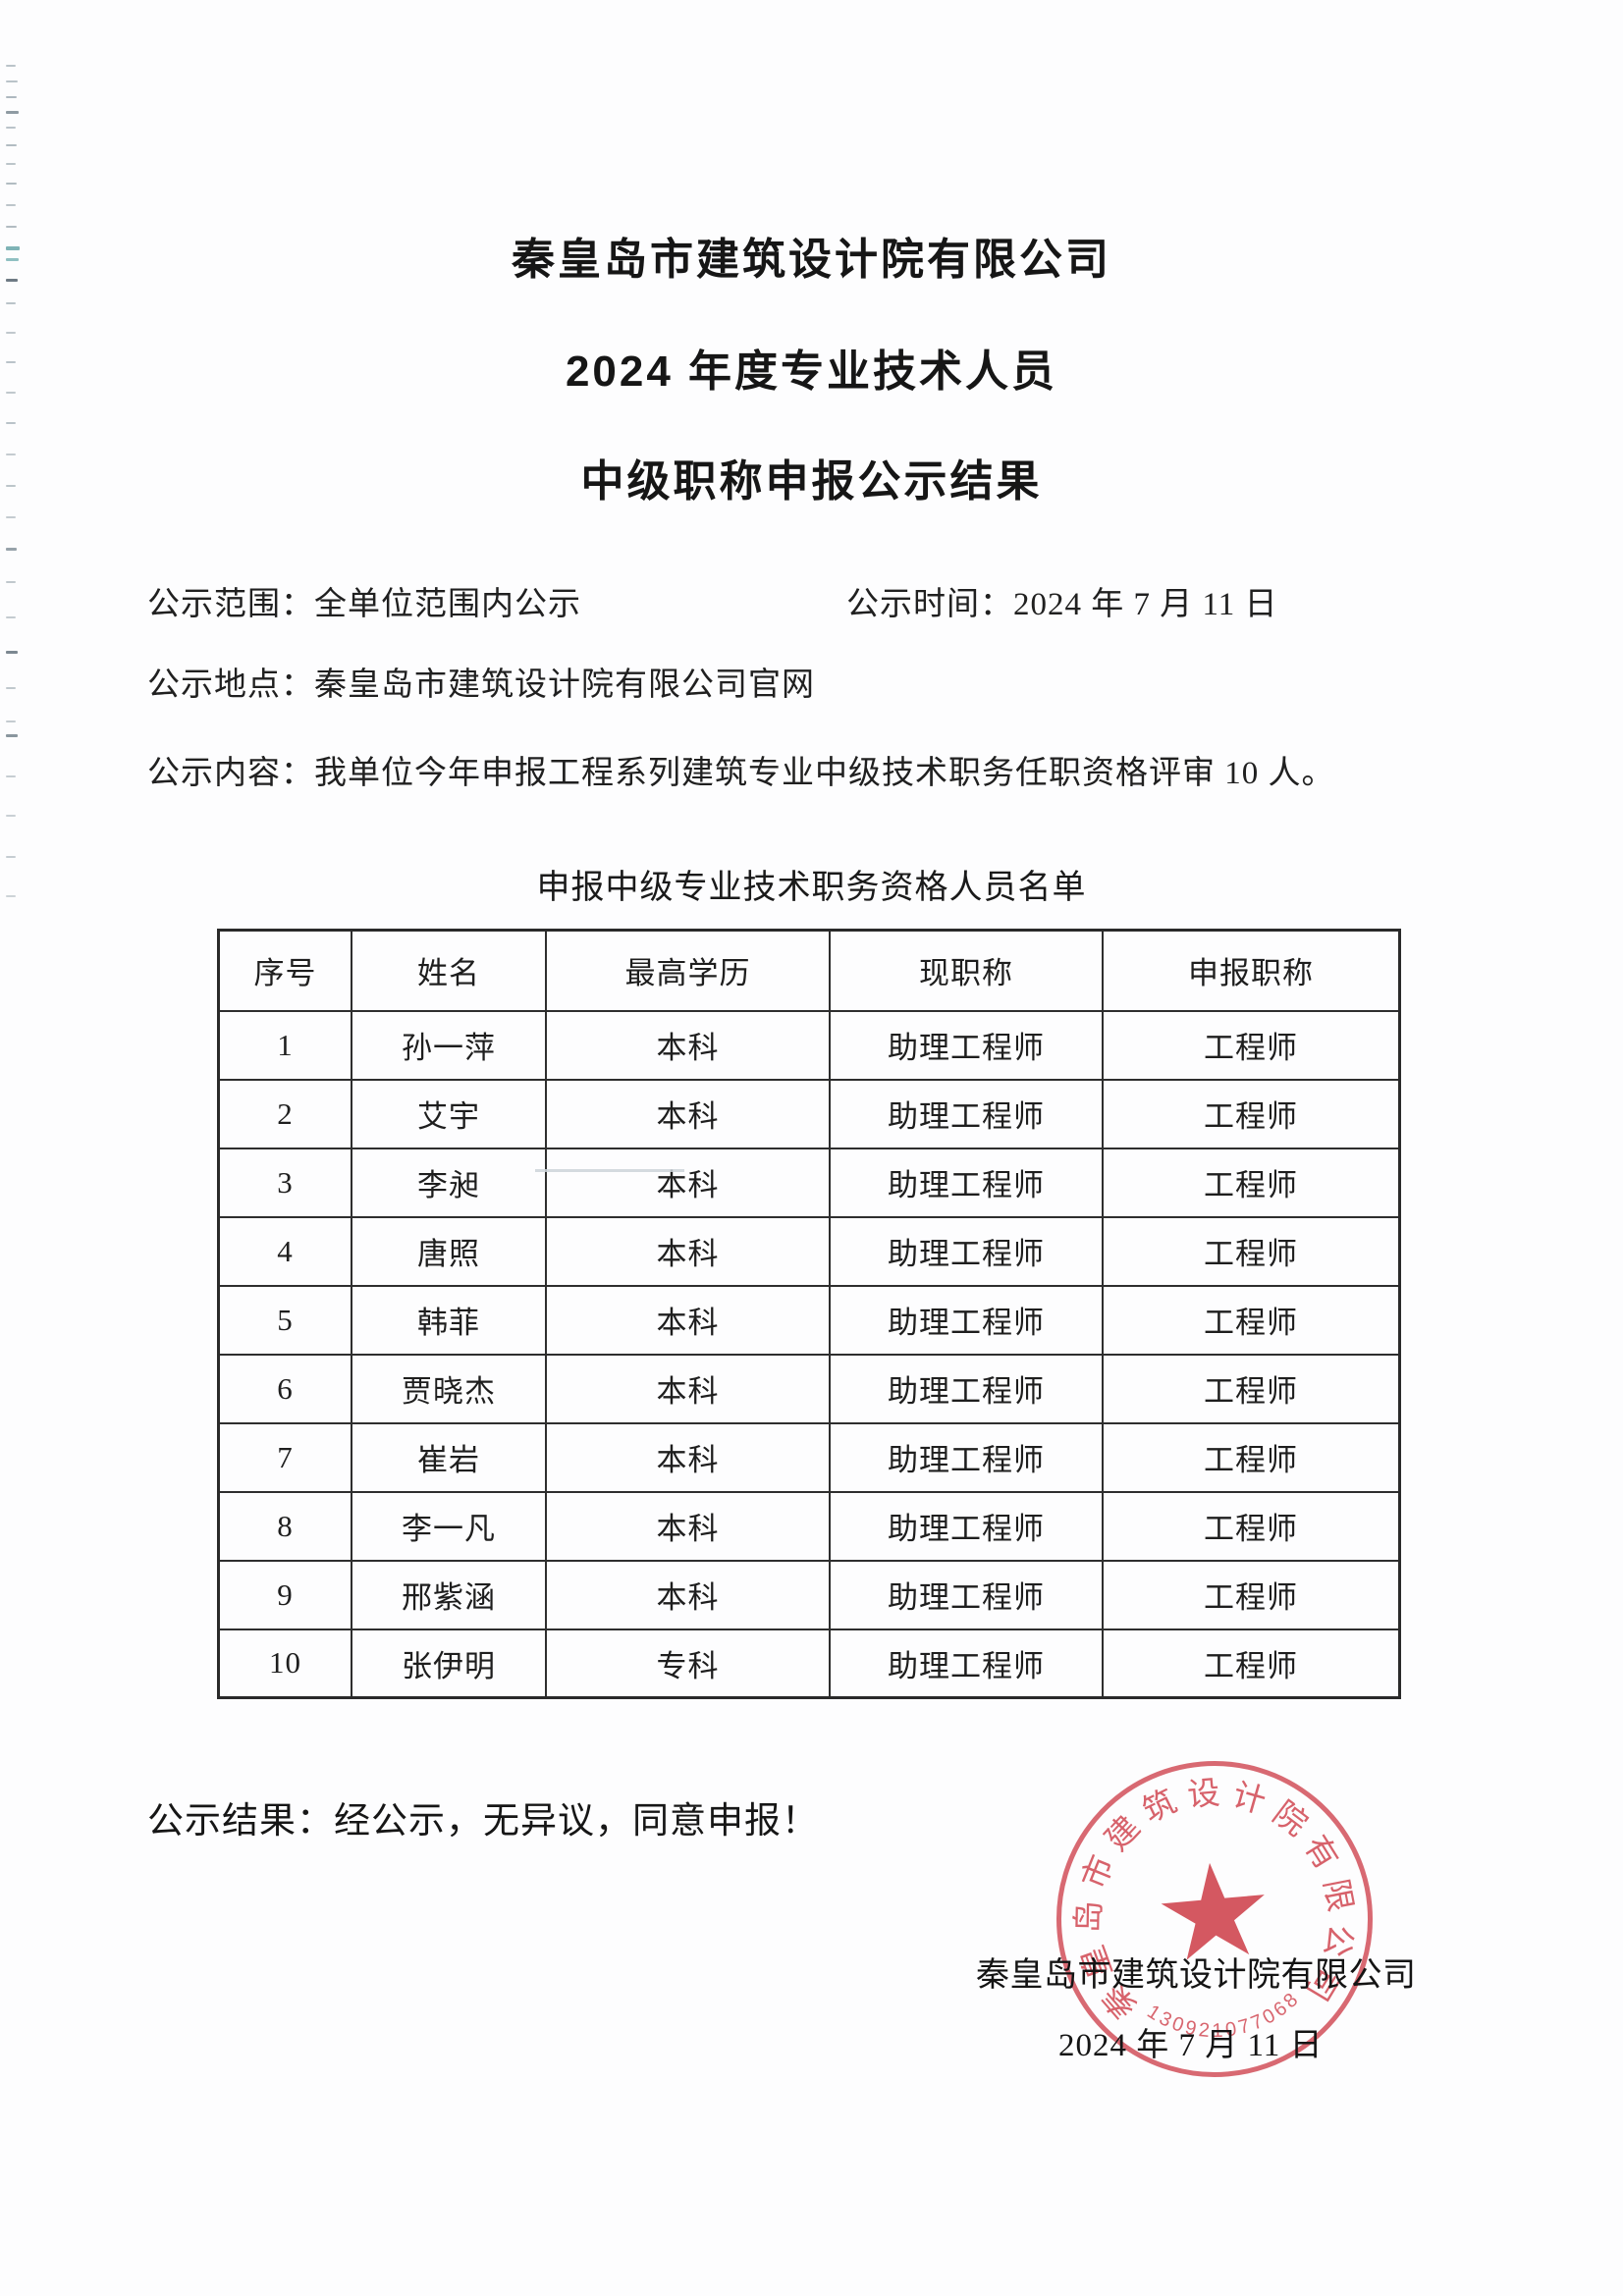  I want to click on table-row: 8 李一凡 本科 助理工程师 工程师, so click(809, 1526).